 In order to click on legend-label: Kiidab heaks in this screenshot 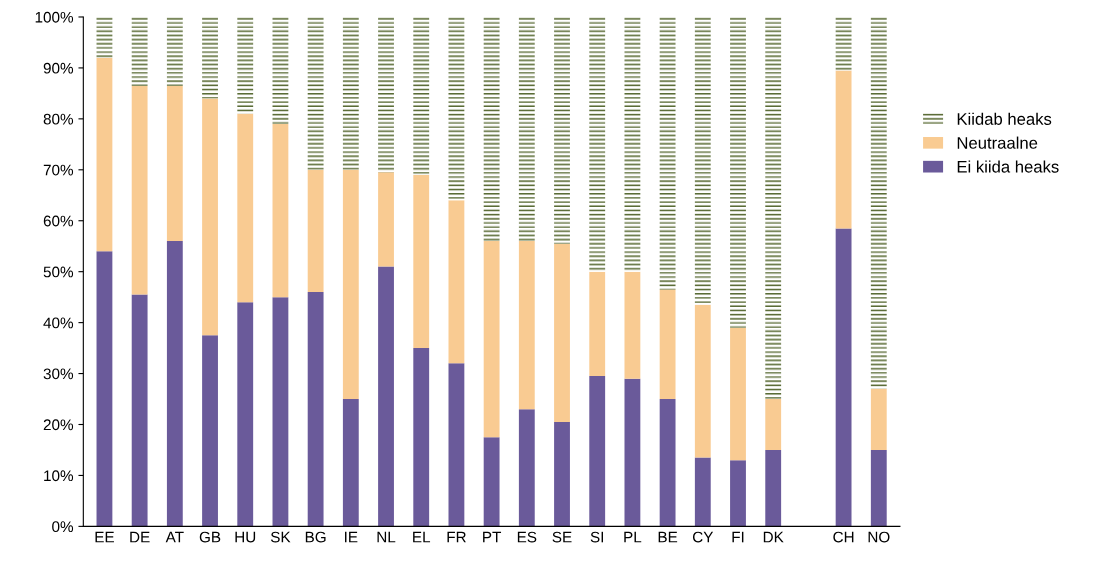, I will do `click(1004, 118)`.